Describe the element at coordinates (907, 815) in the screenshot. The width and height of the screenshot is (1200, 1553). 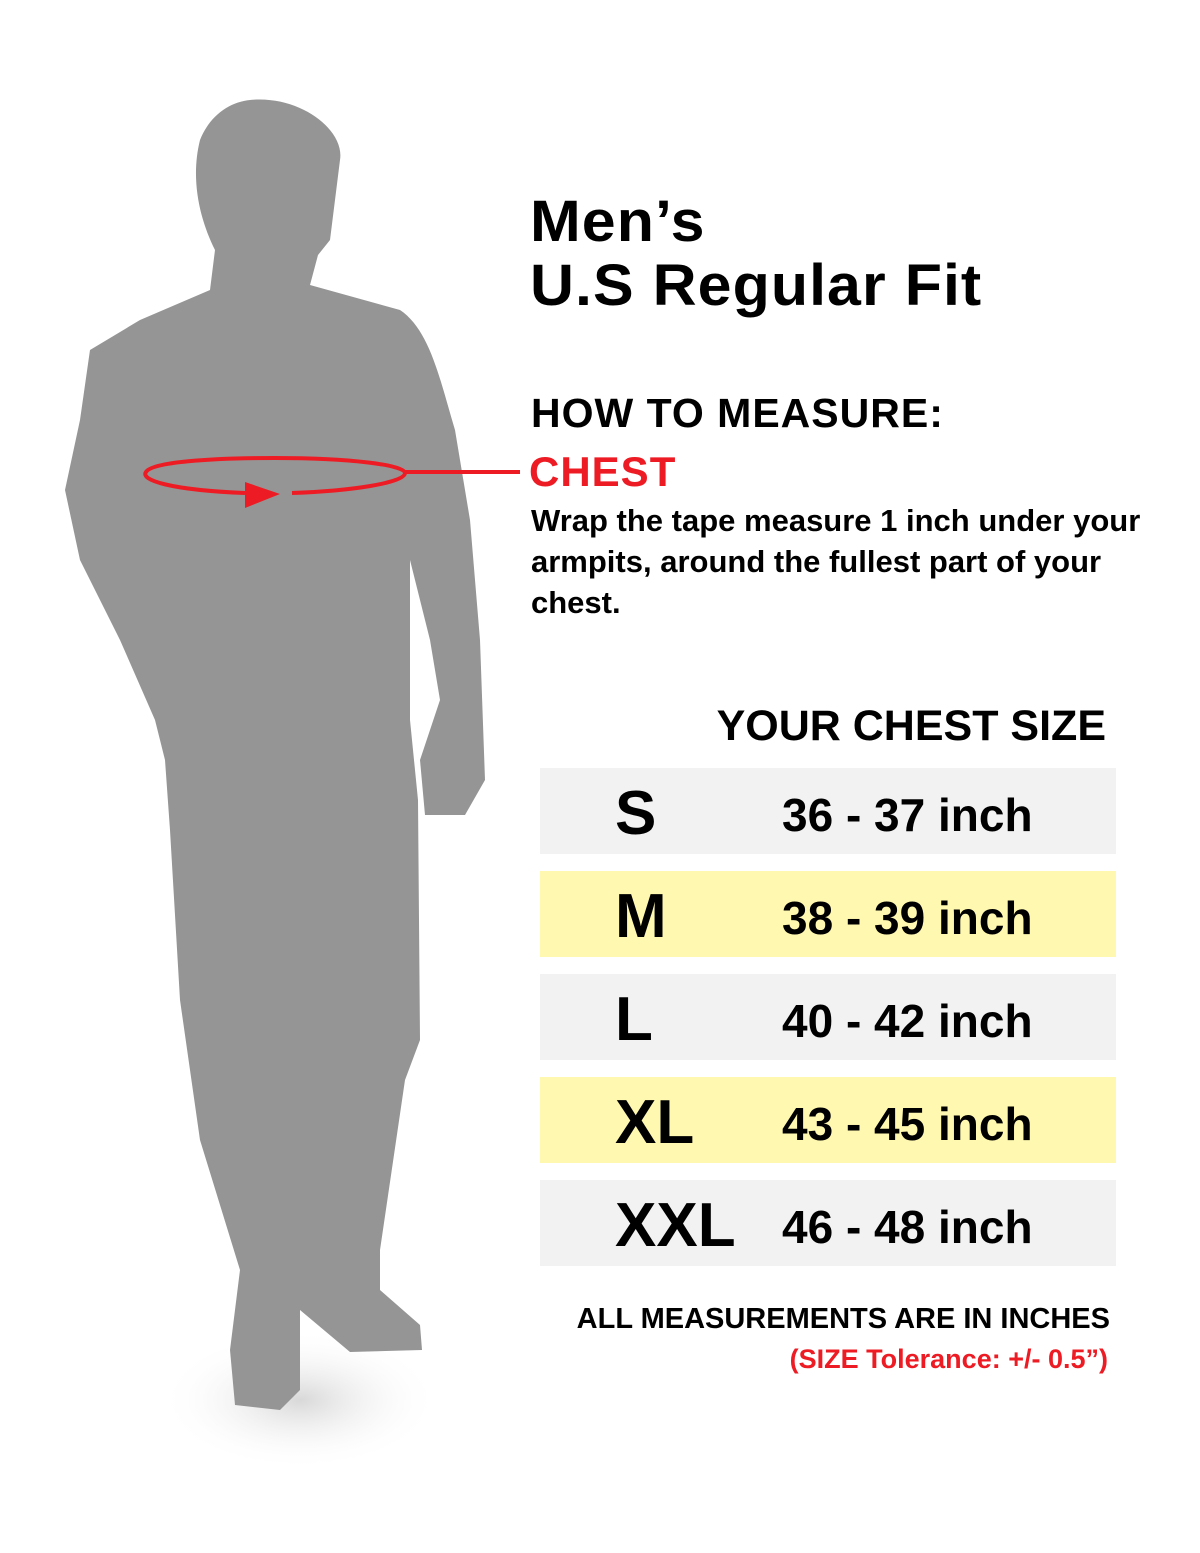
I see `size-range: 36 - 37 inch` at that location.